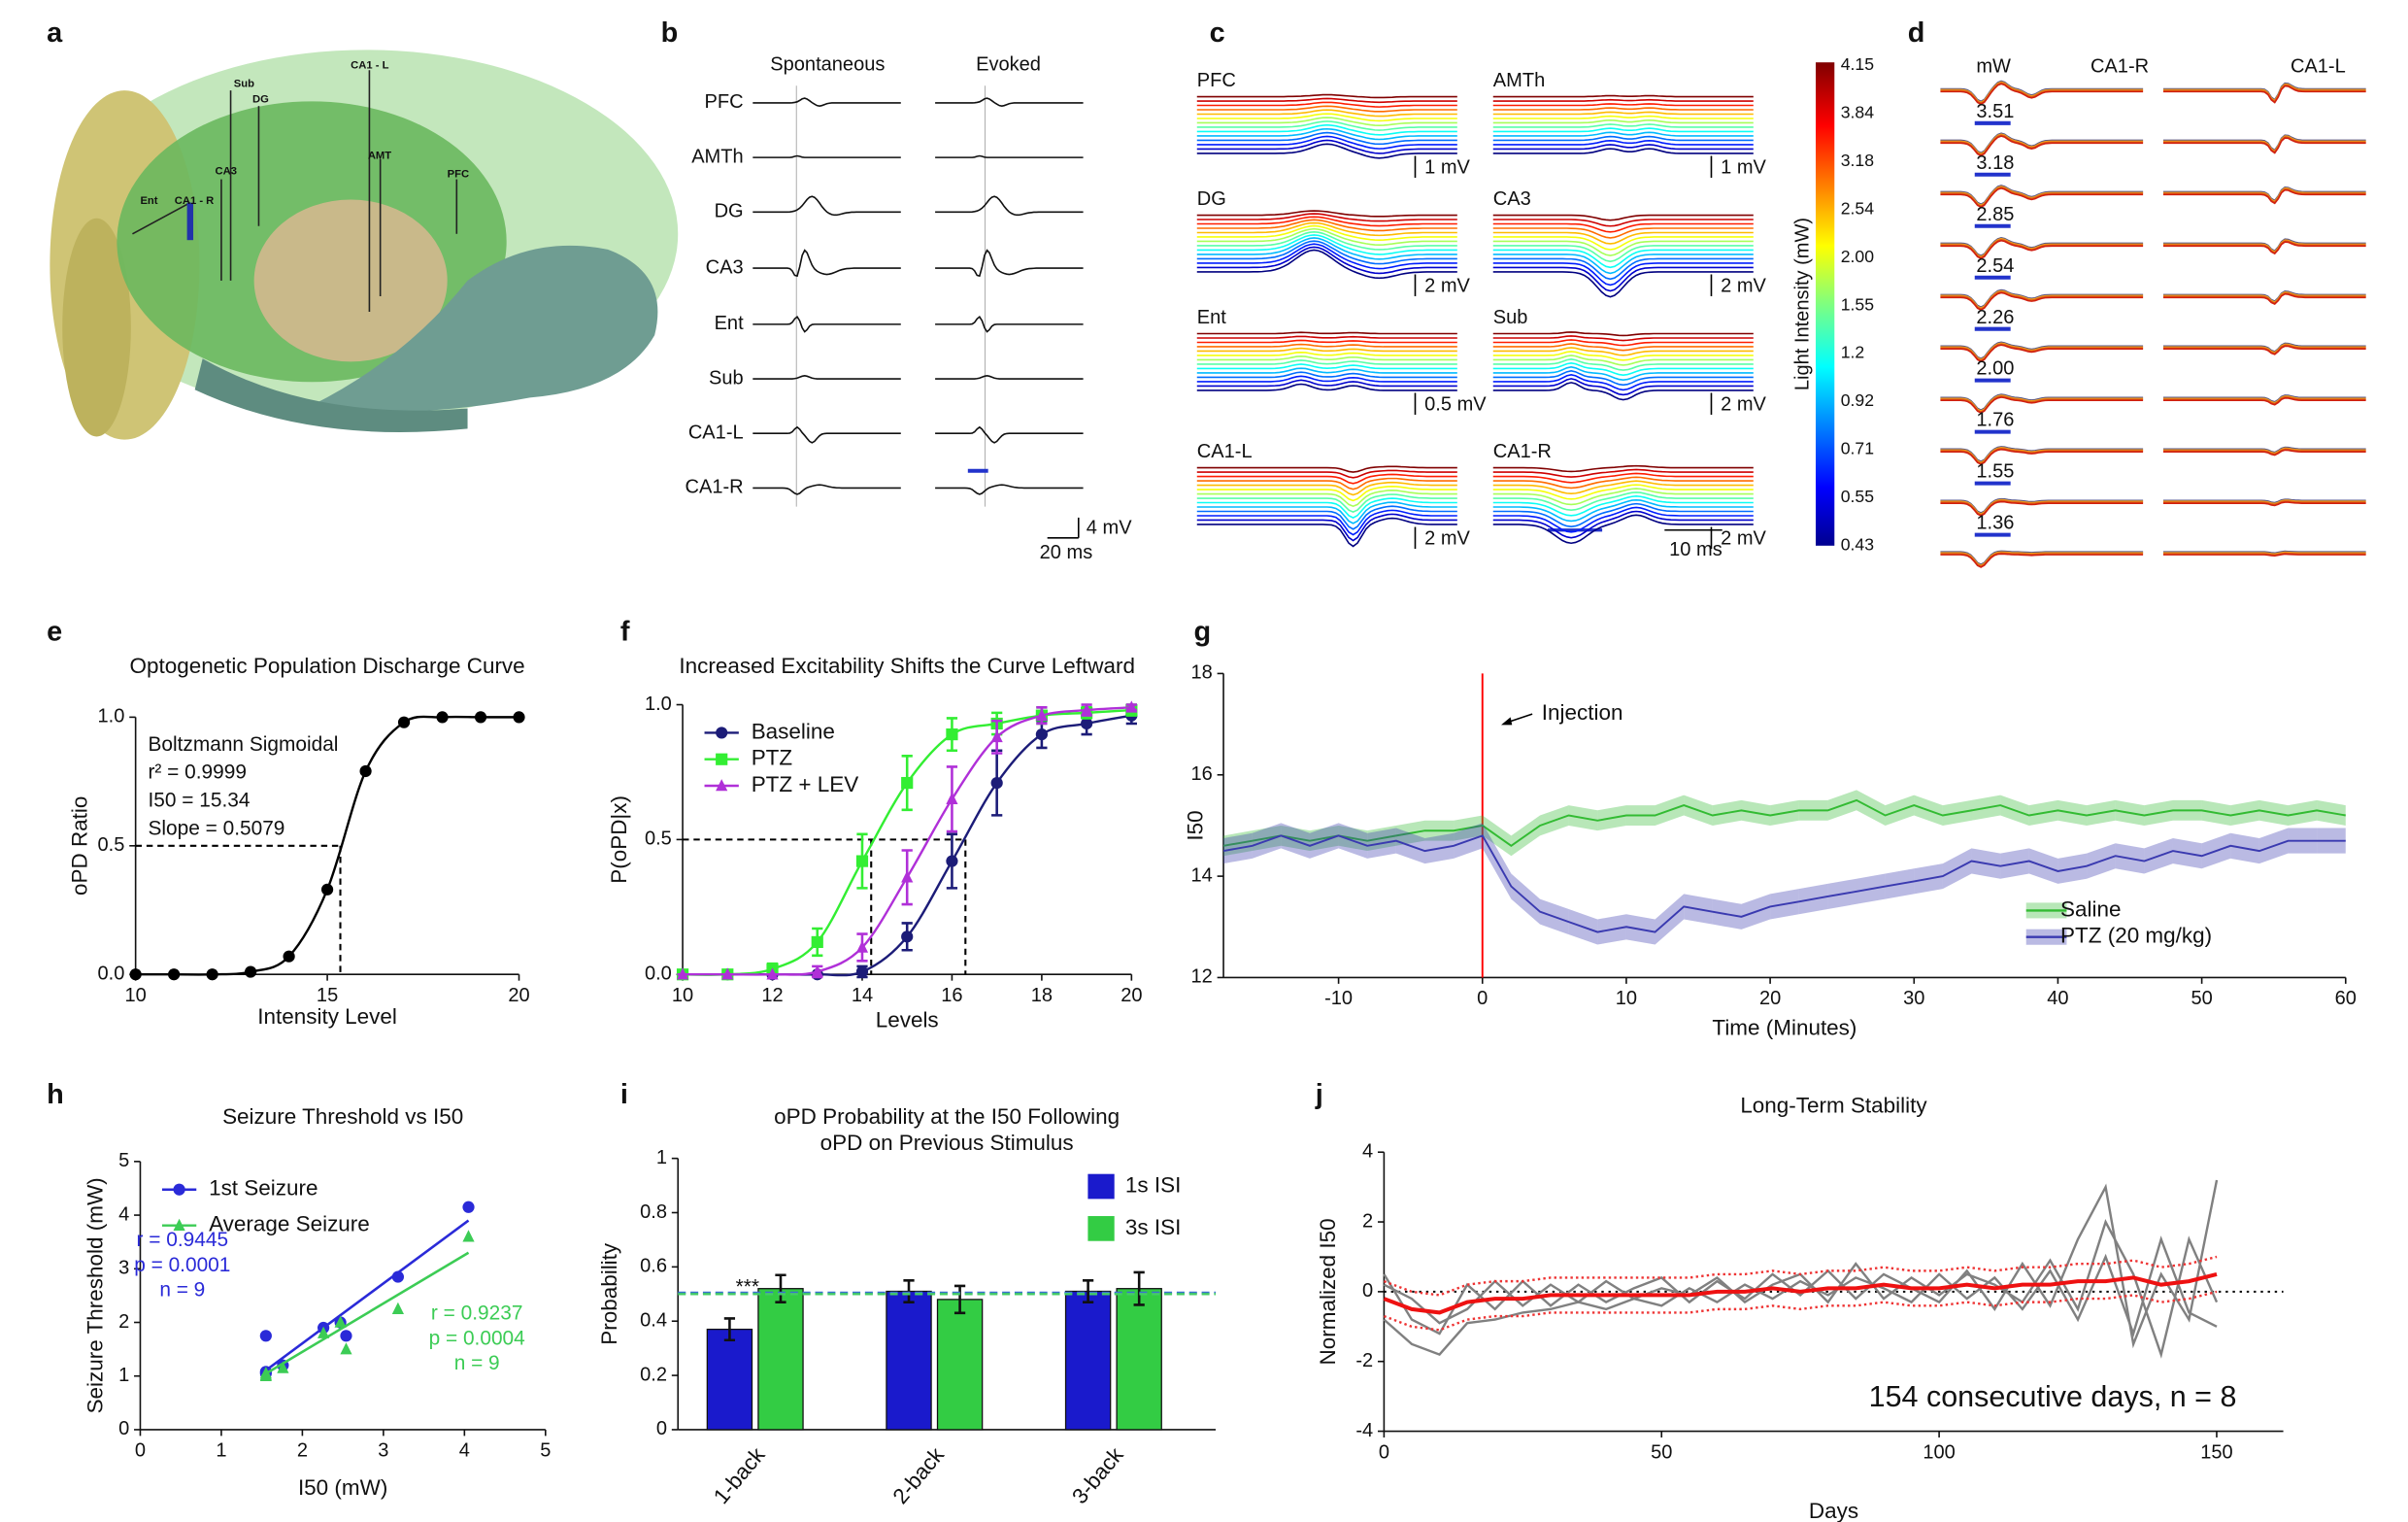 This screenshot has width=2408, height=1522. What do you see at coordinates (806, 784) in the screenshot?
I see `legend-label: PTZ + LEV` at bounding box center [806, 784].